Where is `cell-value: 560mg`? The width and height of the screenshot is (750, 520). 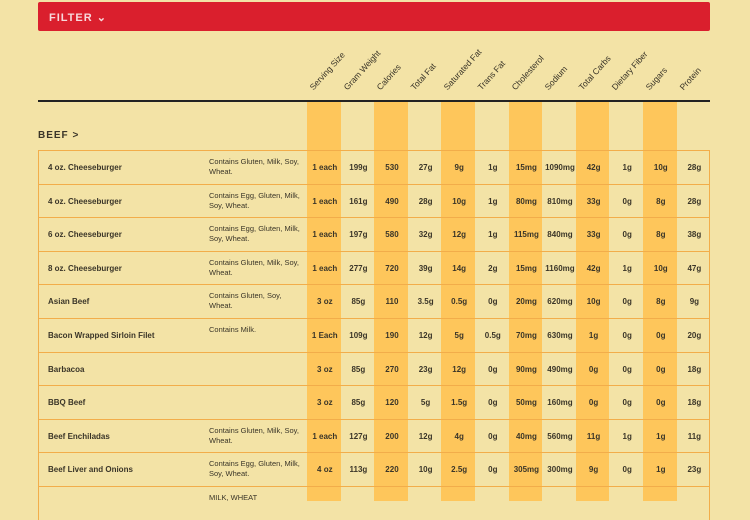 cell-value: 560mg is located at coordinates (560, 436).